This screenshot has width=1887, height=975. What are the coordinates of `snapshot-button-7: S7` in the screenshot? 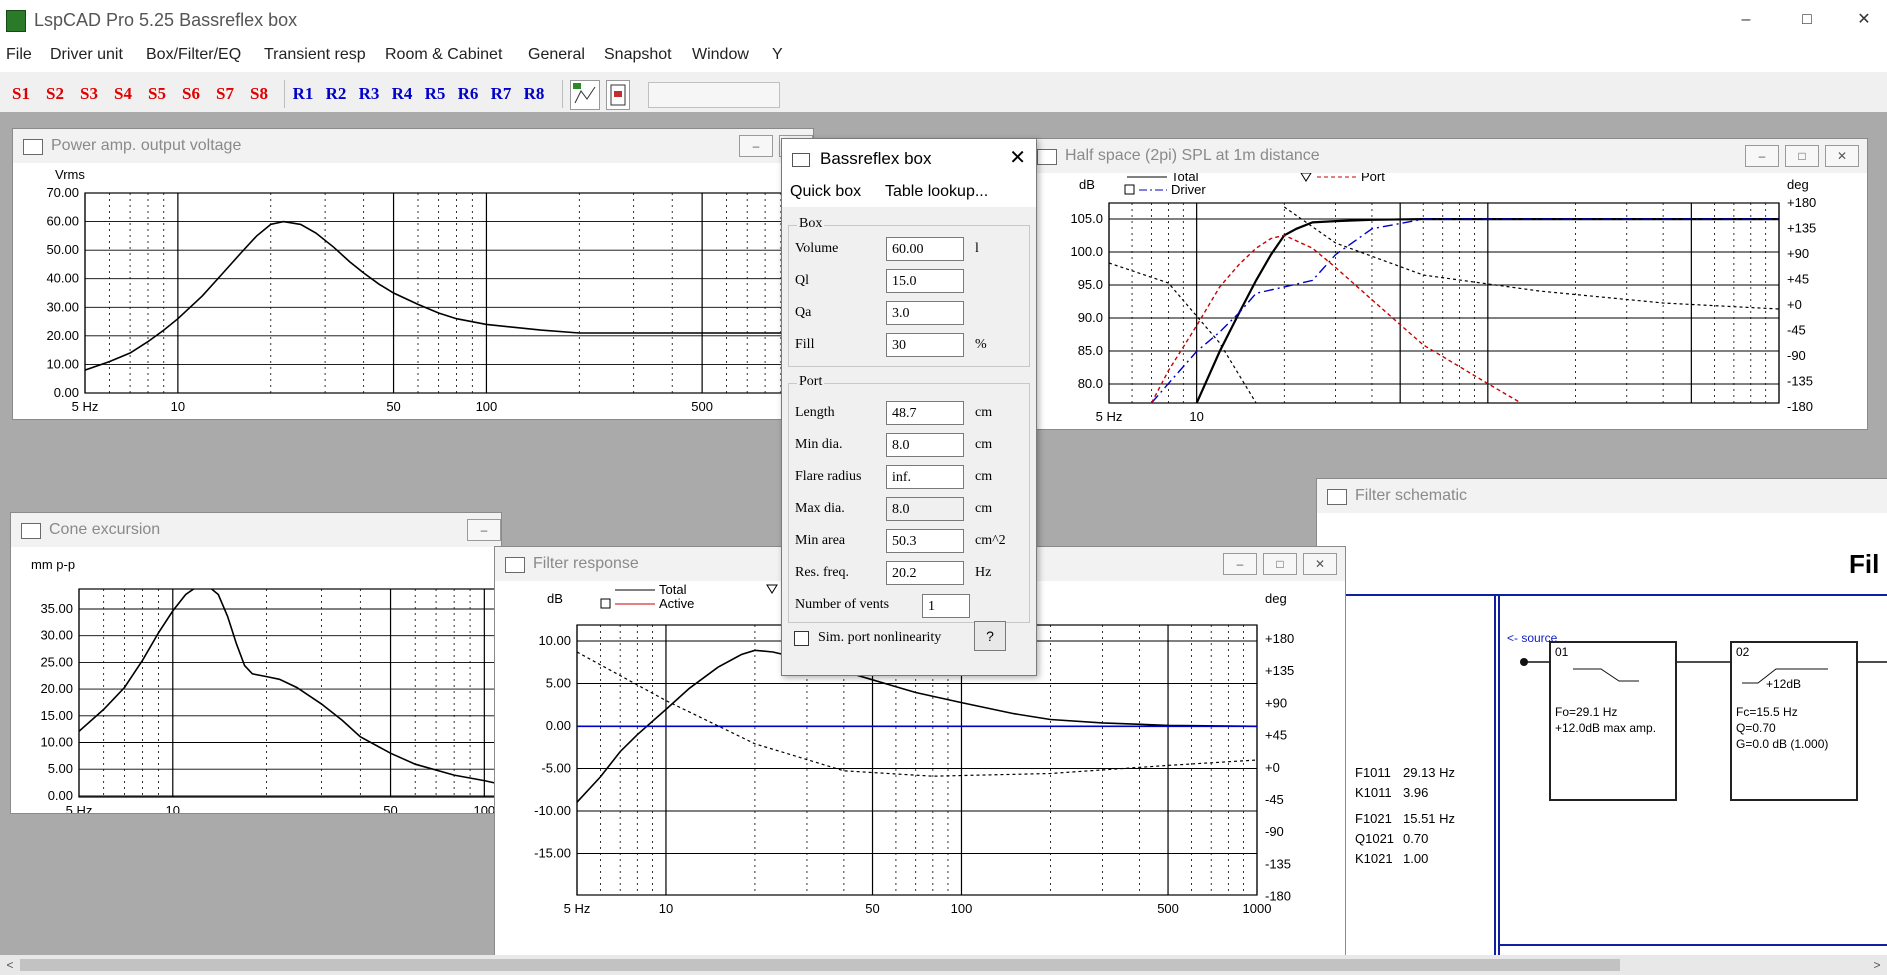 It's located at (225, 93).